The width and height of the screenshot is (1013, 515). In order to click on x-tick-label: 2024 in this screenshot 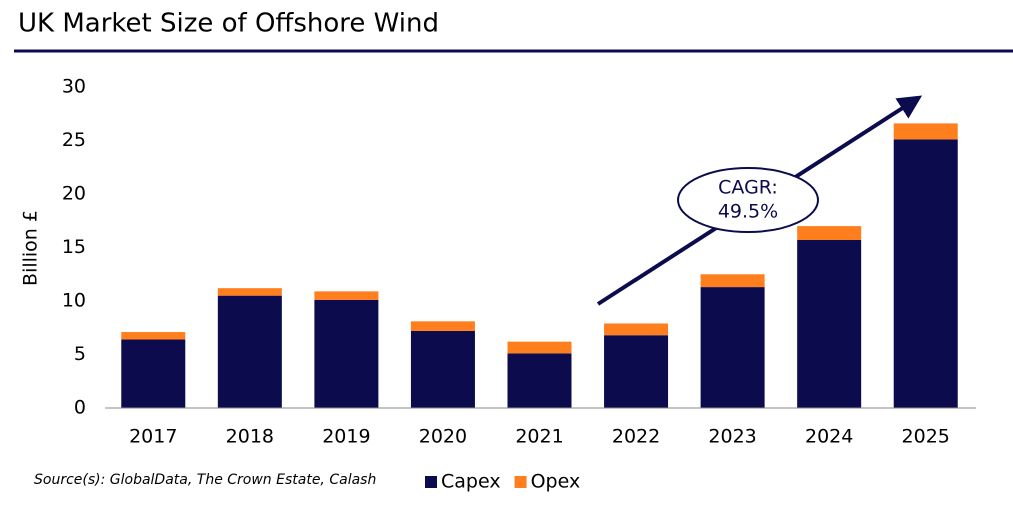, I will do `click(829, 437)`.